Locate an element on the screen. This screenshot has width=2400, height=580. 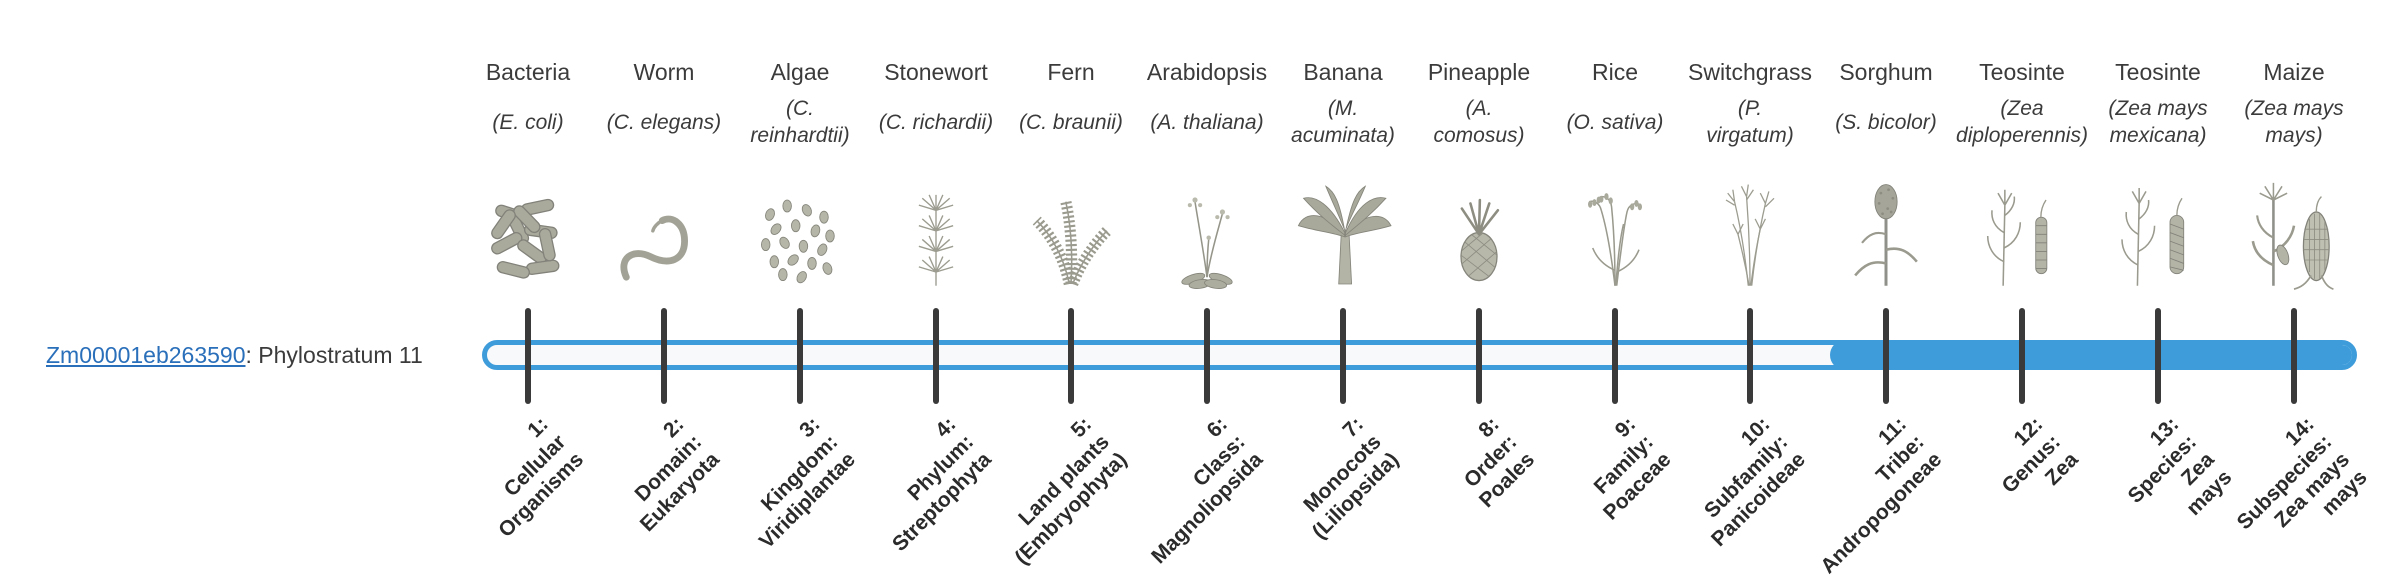
organism-scientific-name: (P. virgatum) is located at coordinates (1750, 122).